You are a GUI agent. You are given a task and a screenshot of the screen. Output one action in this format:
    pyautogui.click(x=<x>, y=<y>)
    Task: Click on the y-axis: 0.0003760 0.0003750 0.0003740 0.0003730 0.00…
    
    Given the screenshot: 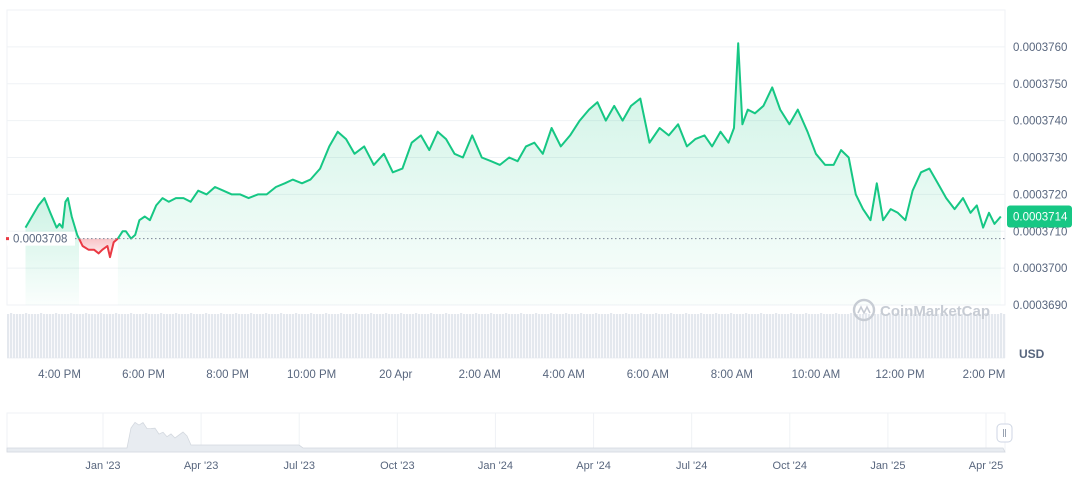 What is the action you would take?
    pyautogui.click(x=1039, y=201)
    